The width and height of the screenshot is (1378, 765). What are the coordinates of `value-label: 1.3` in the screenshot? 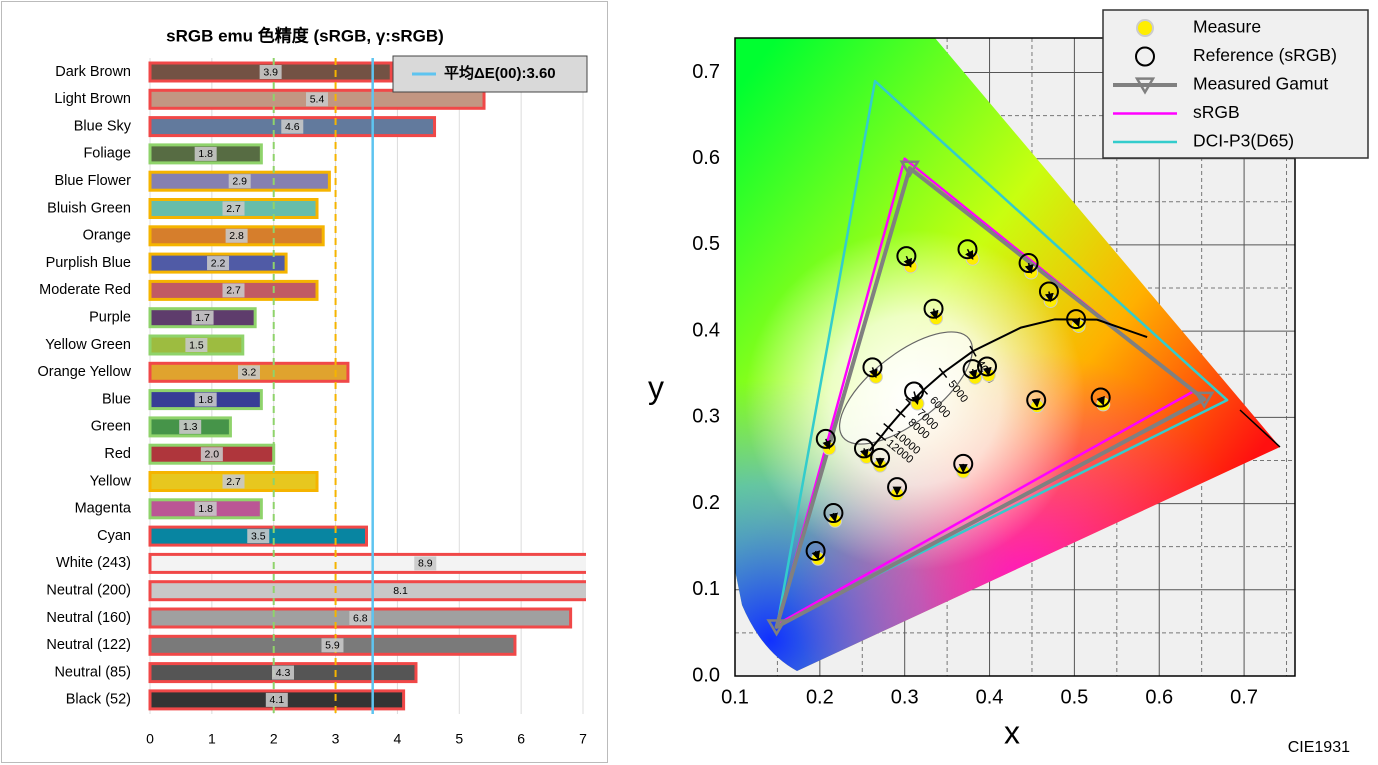 It's located at (190, 427).